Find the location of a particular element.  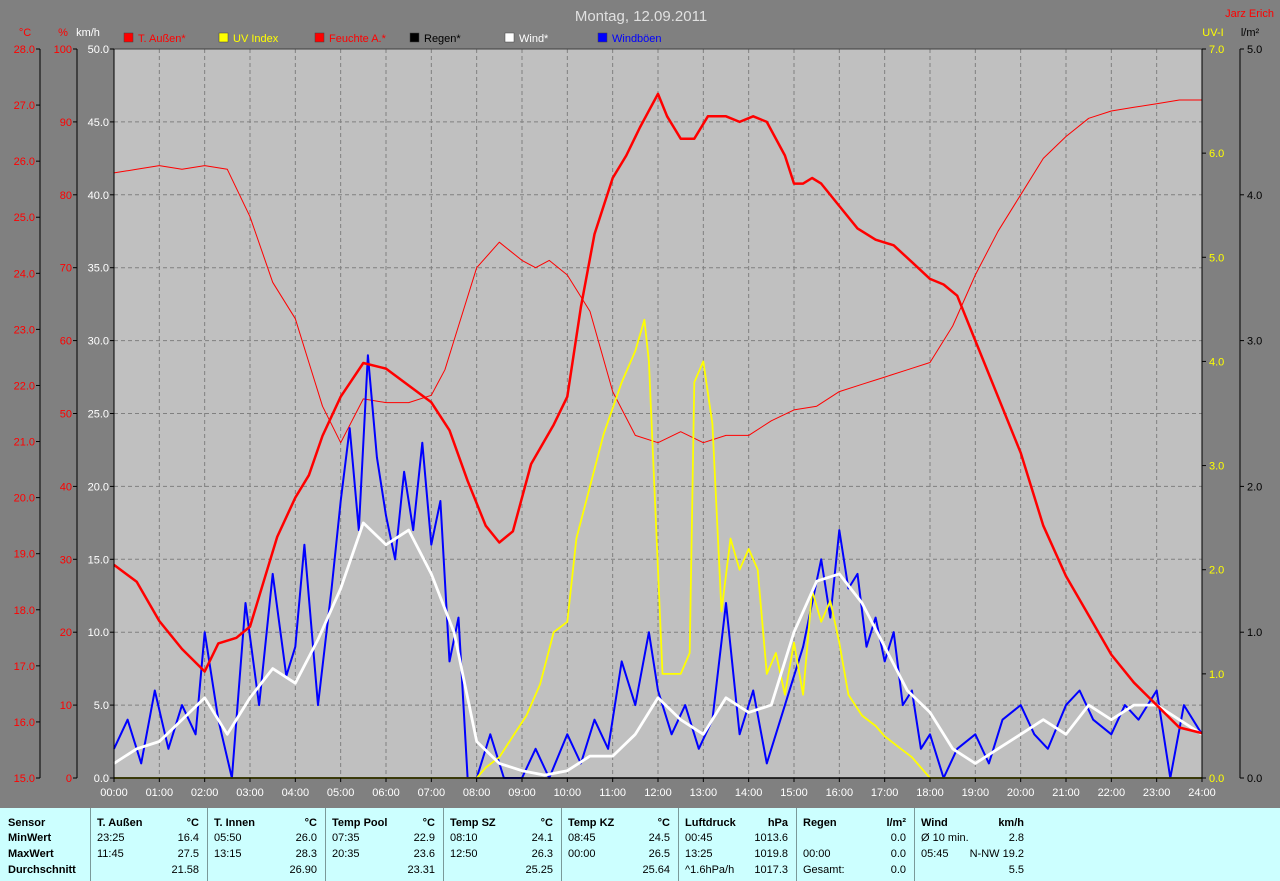

stats-min-value: 16.4 is located at coordinates (188, 838).